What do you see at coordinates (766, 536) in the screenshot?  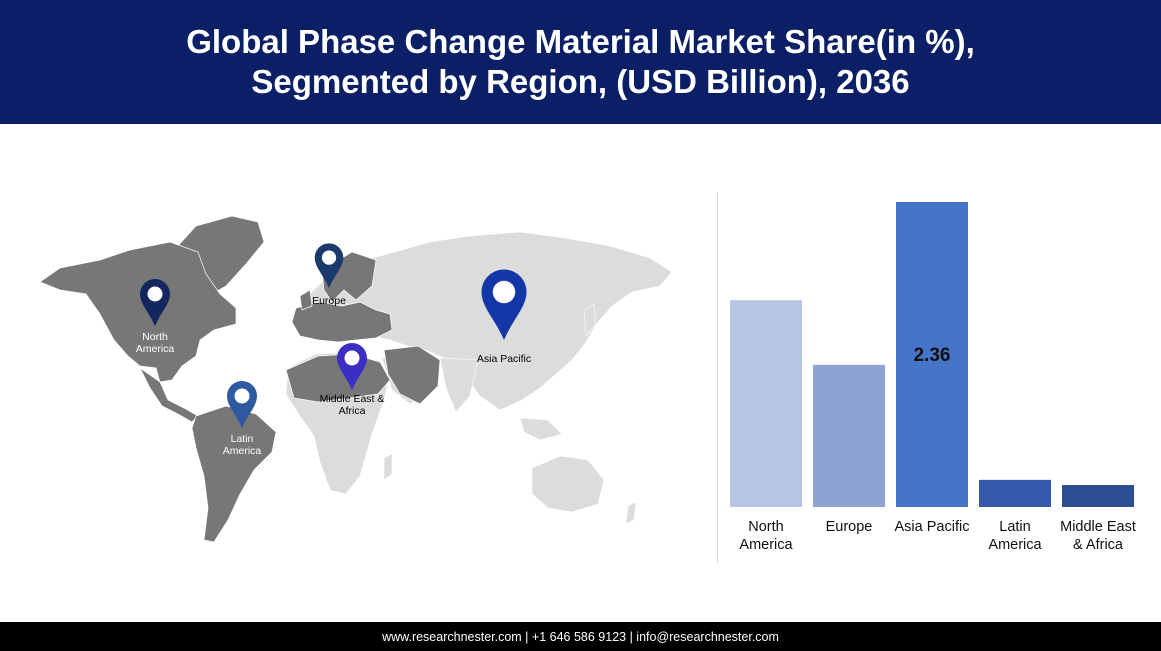 I see `x-tick-label: North America` at bounding box center [766, 536].